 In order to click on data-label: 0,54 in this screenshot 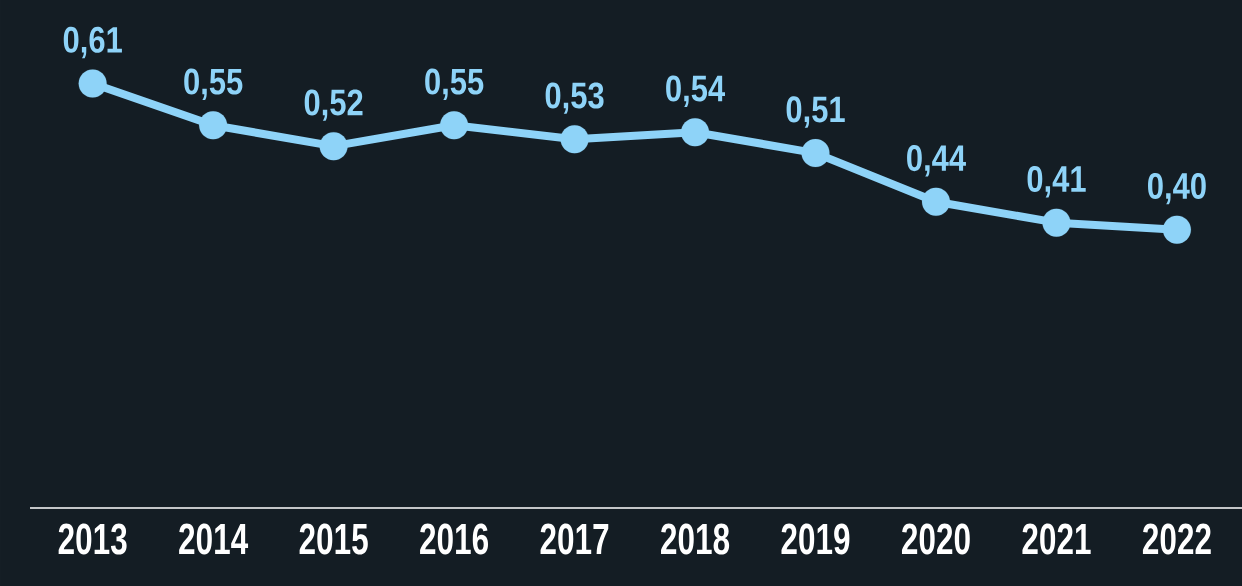, I will do `click(695, 91)`.